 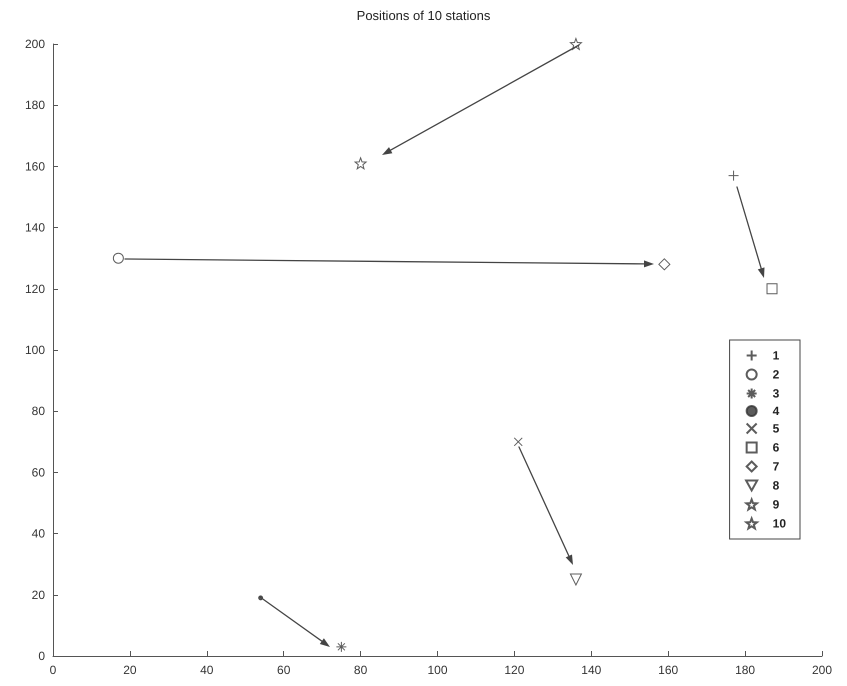 What do you see at coordinates (779, 523) in the screenshot?
I see `legend-label: 10` at bounding box center [779, 523].